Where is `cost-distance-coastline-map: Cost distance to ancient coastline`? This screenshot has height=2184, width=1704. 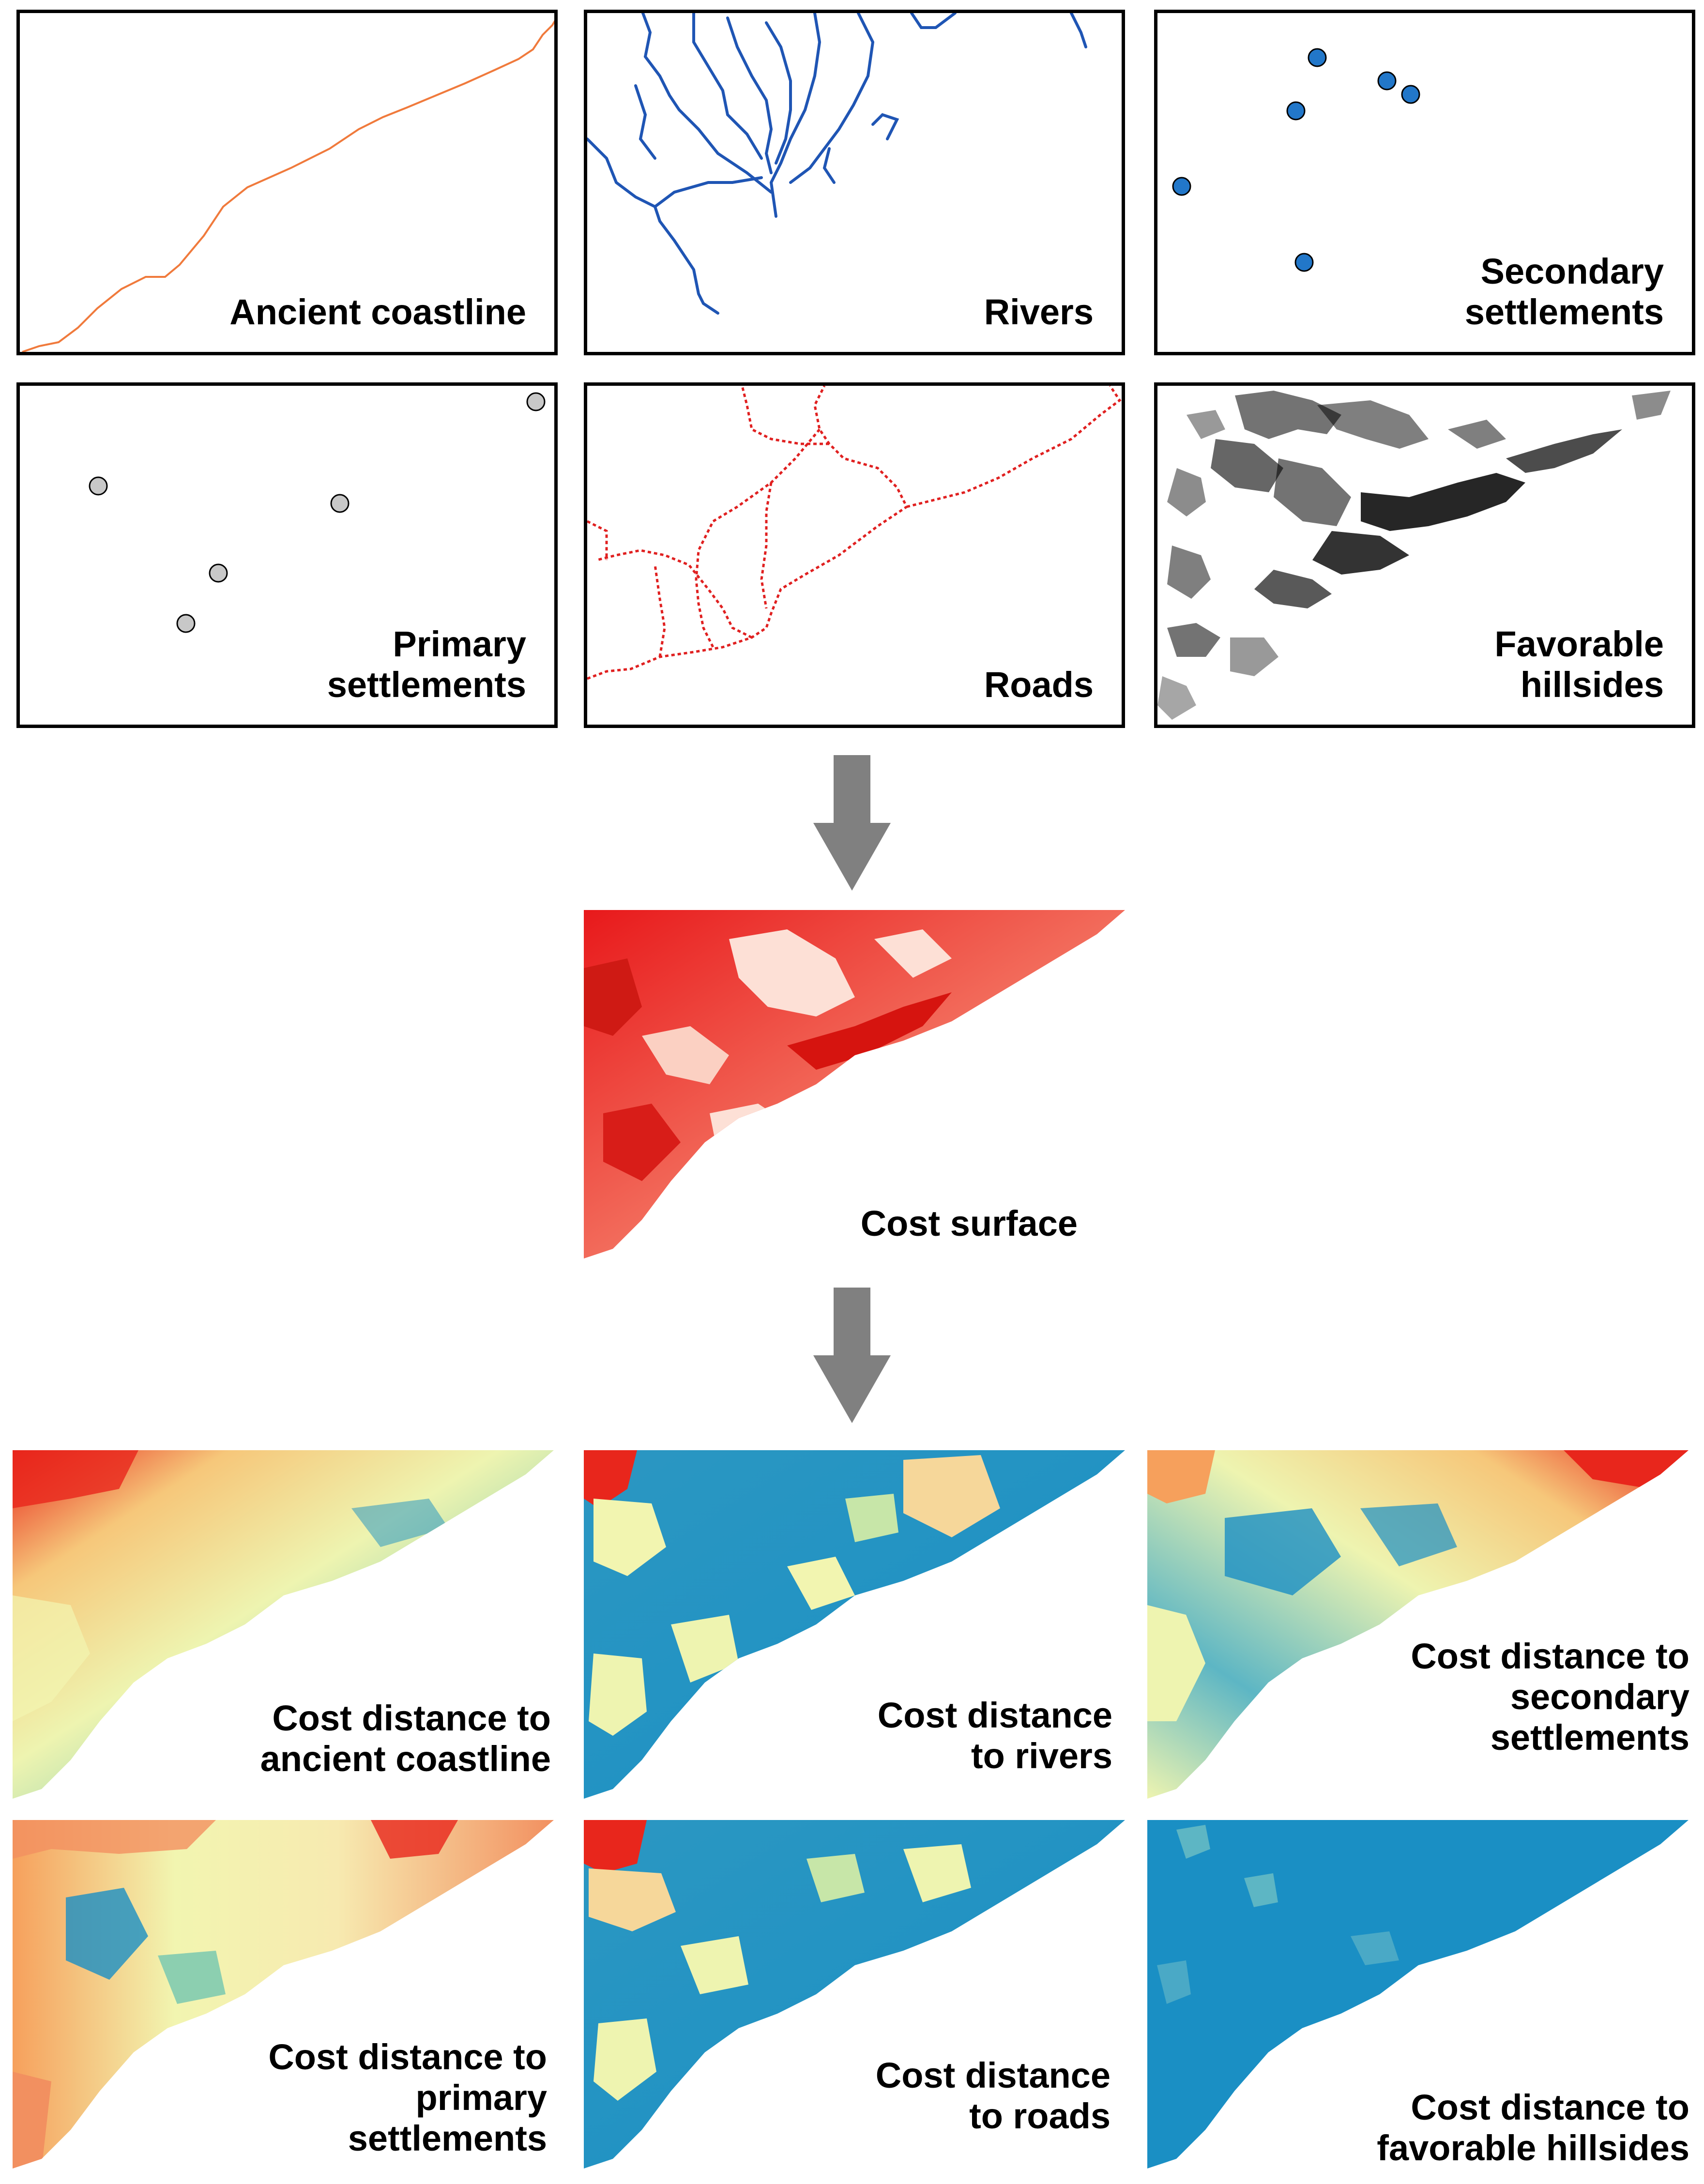
cost-distance-coastline-map: Cost distance to ancient coastline is located at coordinates (283, 1625).